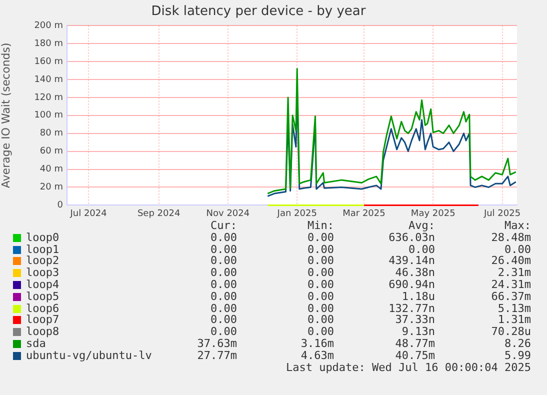 Image resolution: width=547 pixels, height=395 pixels. What do you see at coordinates (36, 343) in the screenshot?
I see `legend-label: sda` at bounding box center [36, 343].